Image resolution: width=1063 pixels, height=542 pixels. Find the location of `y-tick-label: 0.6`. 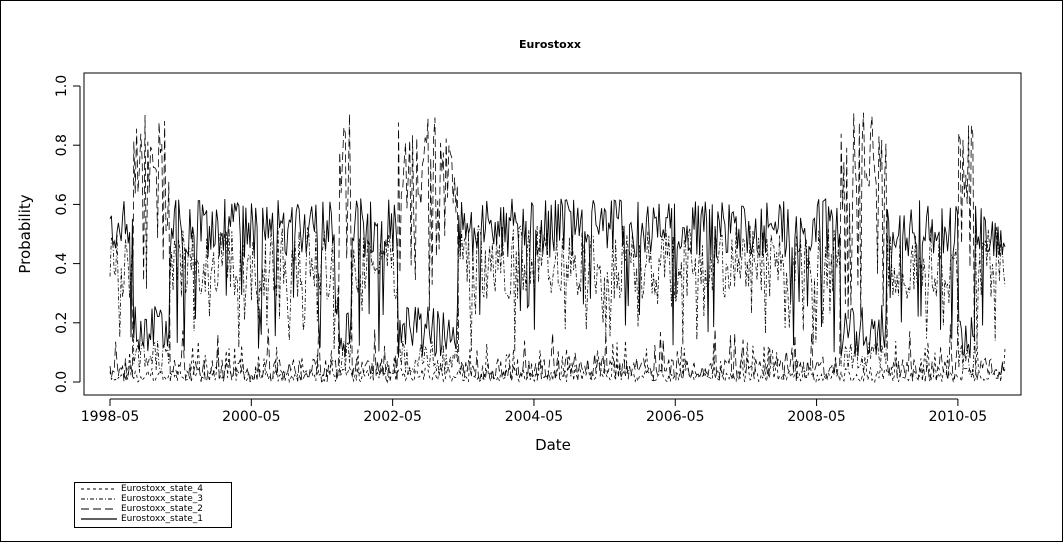

y-tick-label: 0.6 is located at coordinates (62, 204).